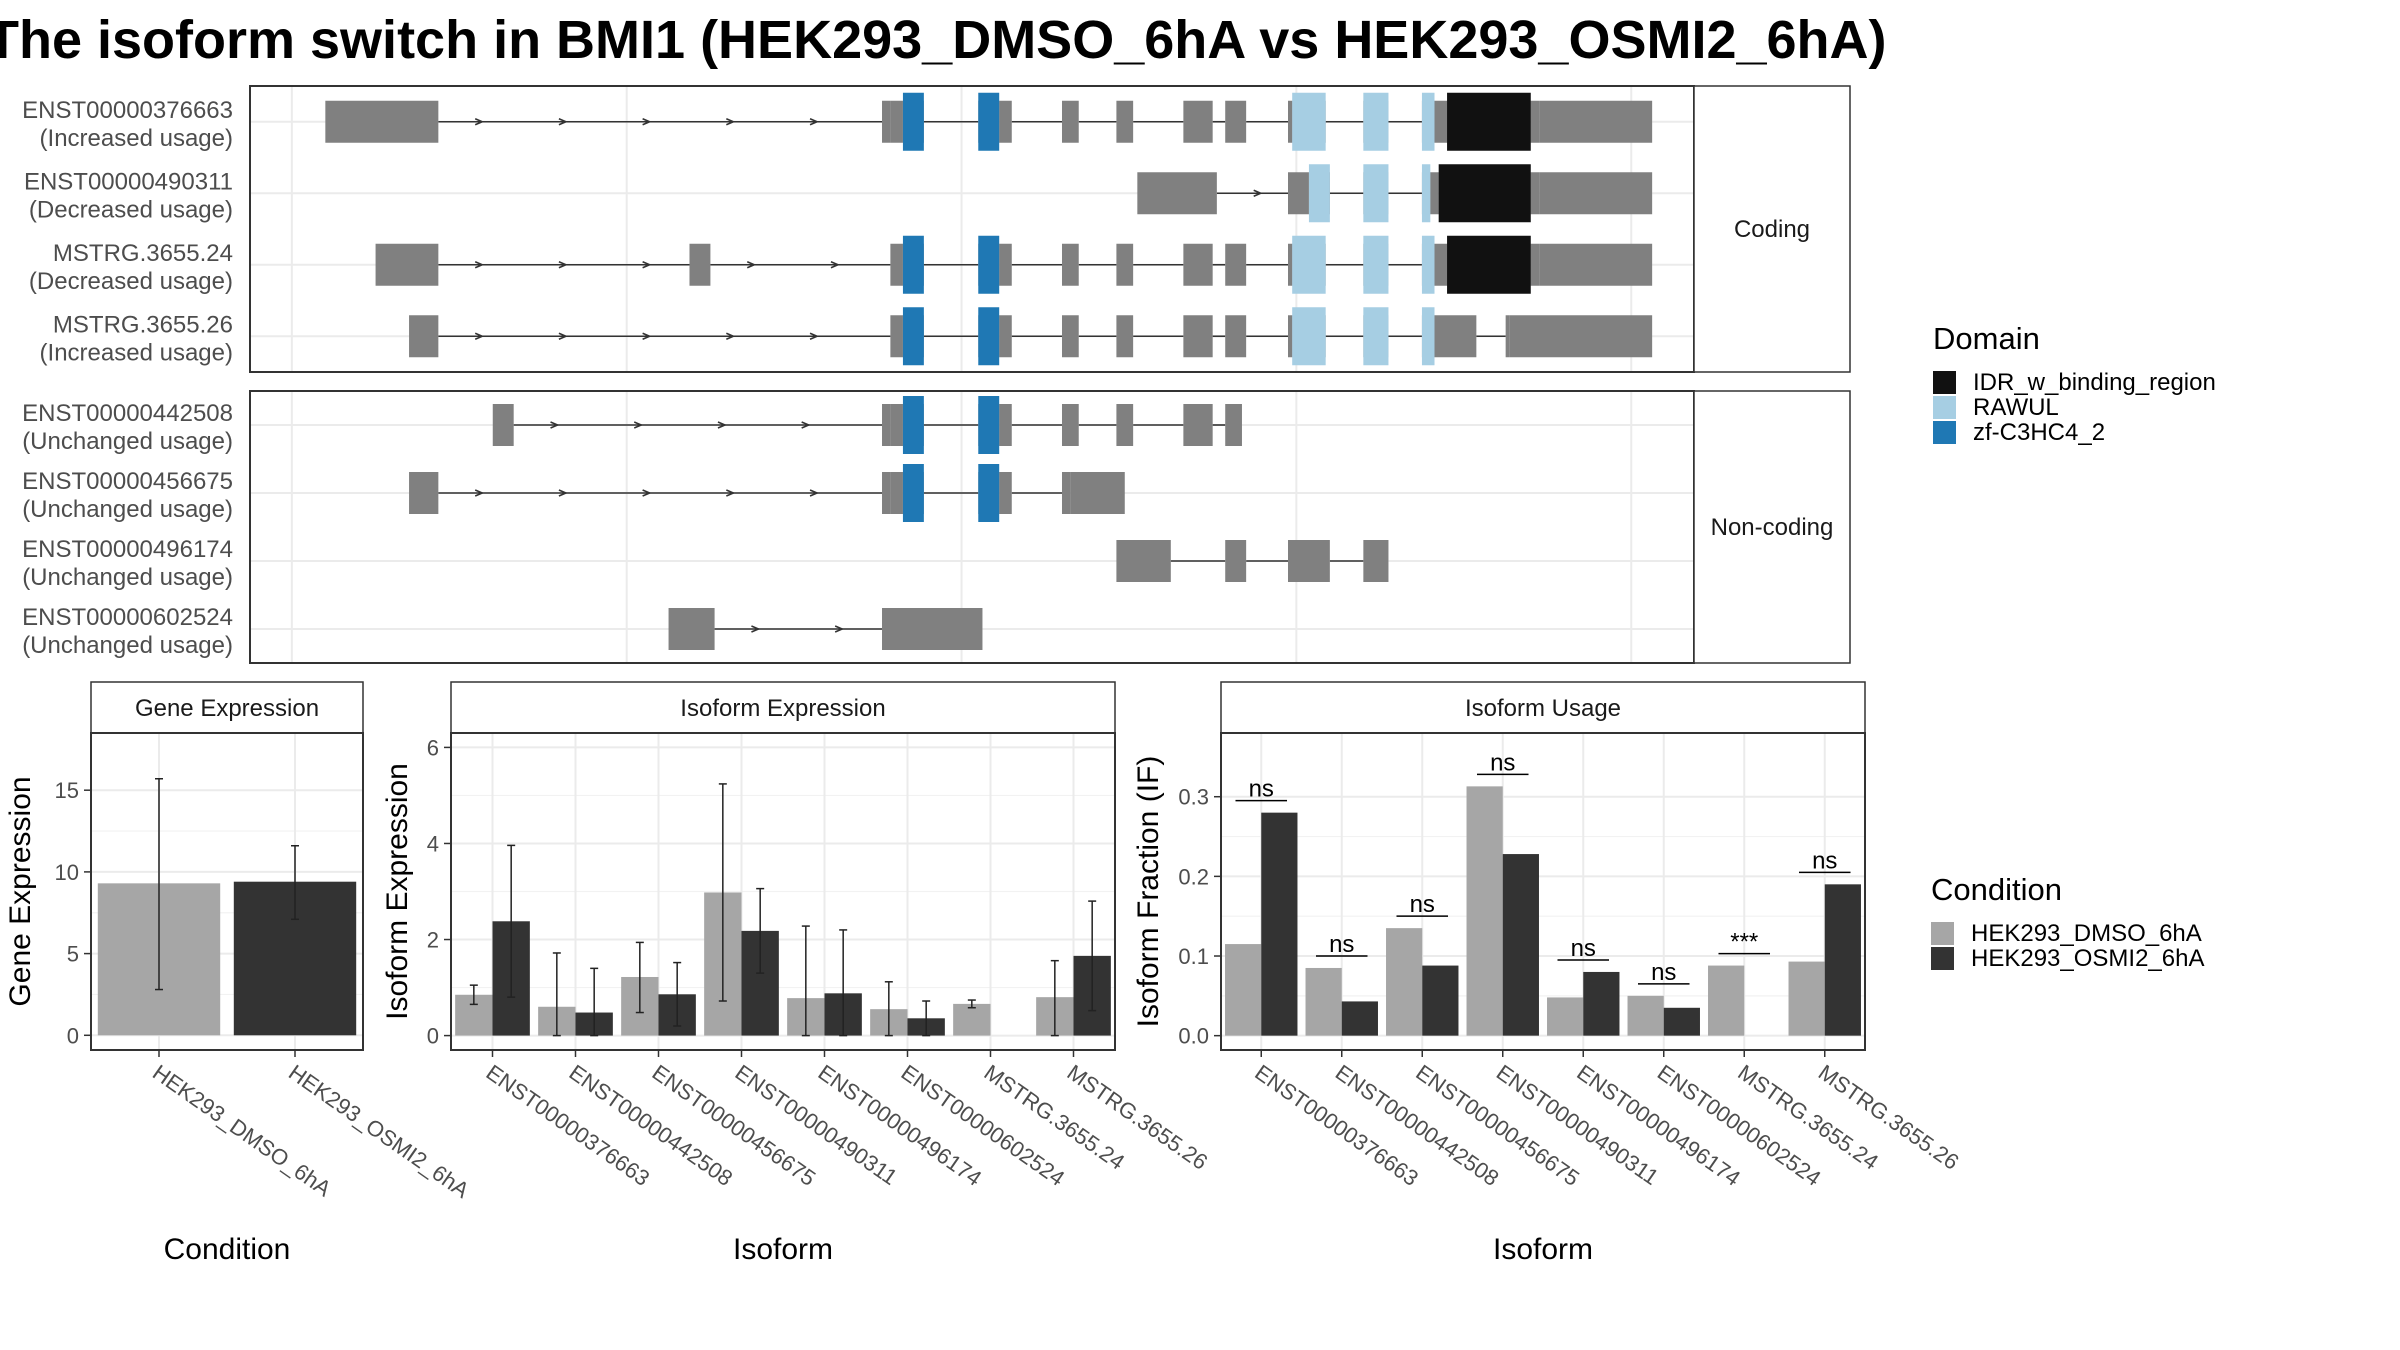 The width and height of the screenshot is (2400, 1350). Describe the element at coordinates (1942, 958) in the screenshot. I see `legend-swatch-HEK293_OSMI2_6hA` at that location.